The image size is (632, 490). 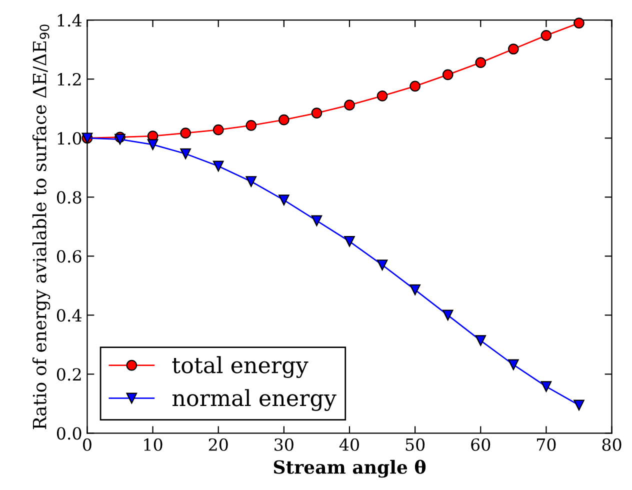 I want to click on y-tick-label: 0.4, so click(x=69, y=315).